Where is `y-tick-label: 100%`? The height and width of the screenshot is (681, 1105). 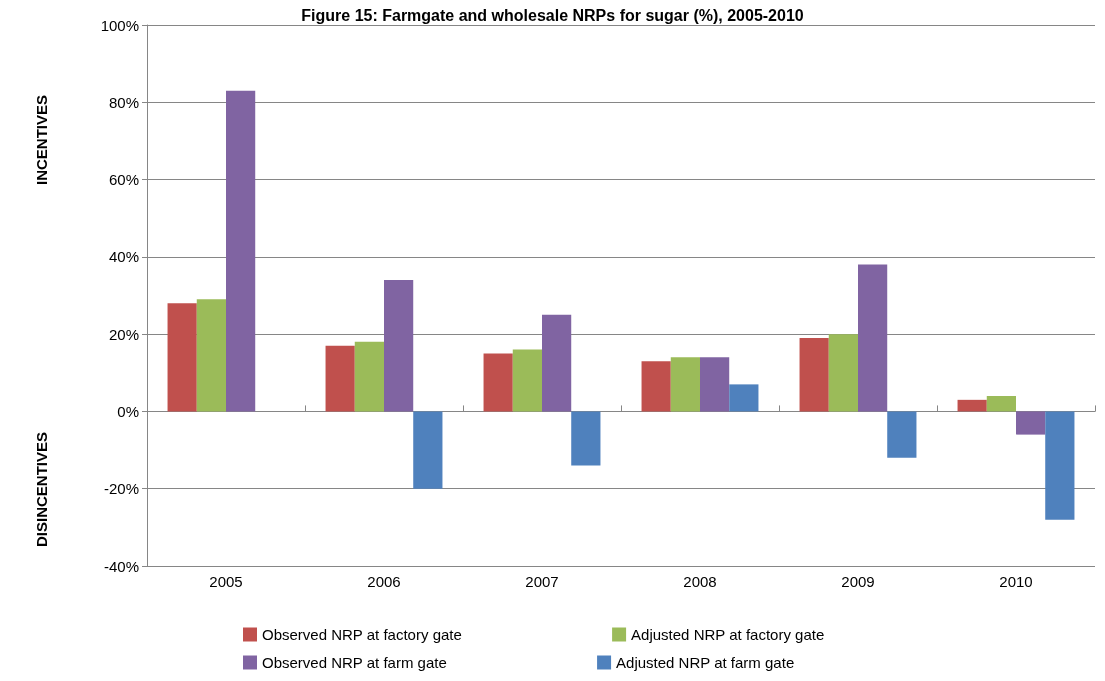
y-tick-label: 100% is located at coordinates (119, 25).